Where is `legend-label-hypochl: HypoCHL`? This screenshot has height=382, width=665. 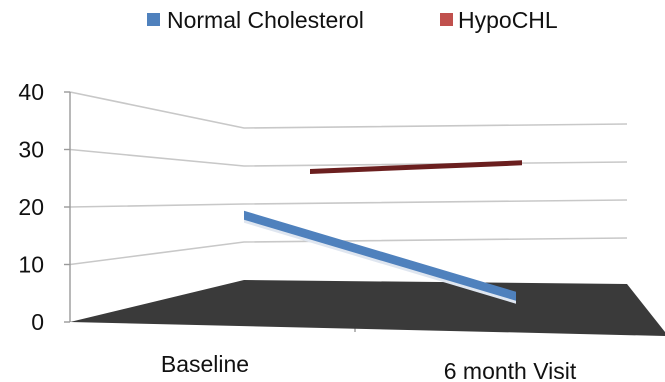
legend-label-hypochl: HypoCHL is located at coordinates (508, 20).